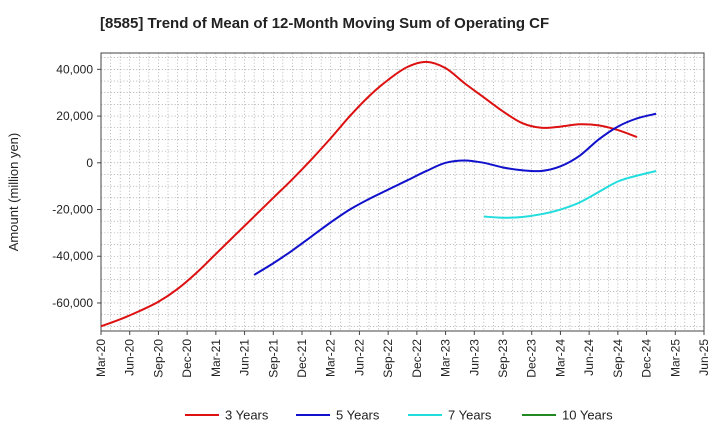 Image resolution: width=720 pixels, height=440 pixels. I want to click on x-tick-label: Jun-24, so click(589, 357).